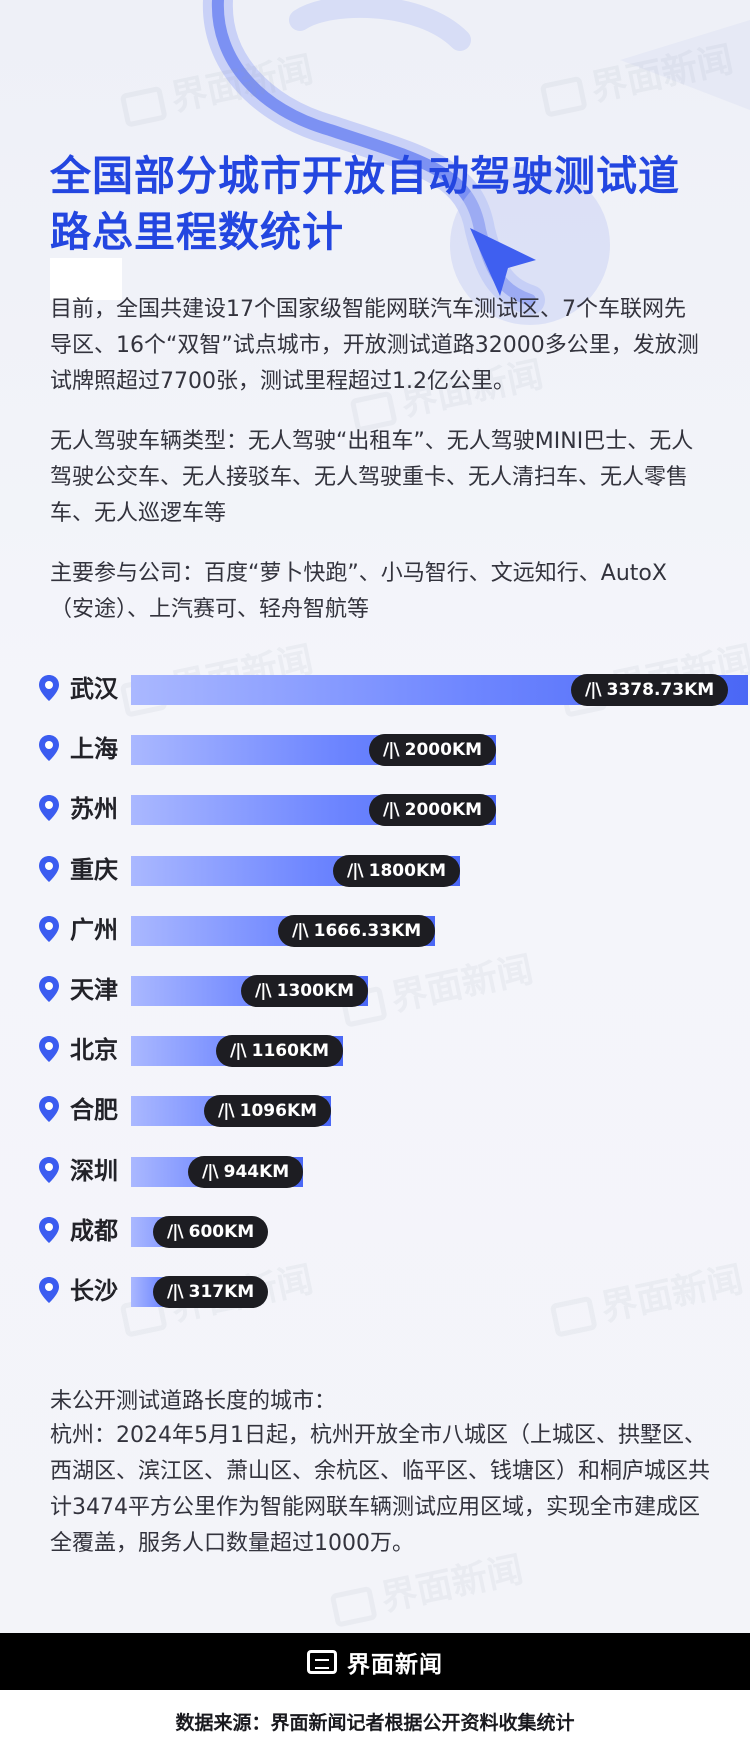 The height and width of the screenshot is (1761, 750). Describe the element at coordinates (383, 990) in the screenshot. I see `chart-row: 天津 /|\ 1300KM` at that location.